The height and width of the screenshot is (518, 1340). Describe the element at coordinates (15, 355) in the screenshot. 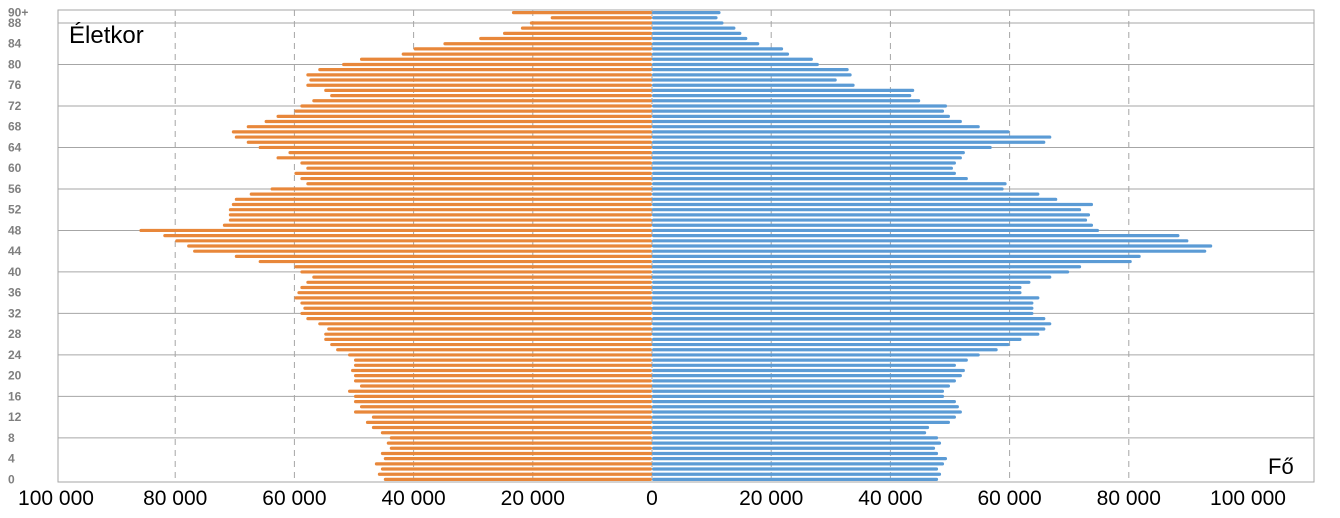

I see `y-tick-label: 24` at that location.